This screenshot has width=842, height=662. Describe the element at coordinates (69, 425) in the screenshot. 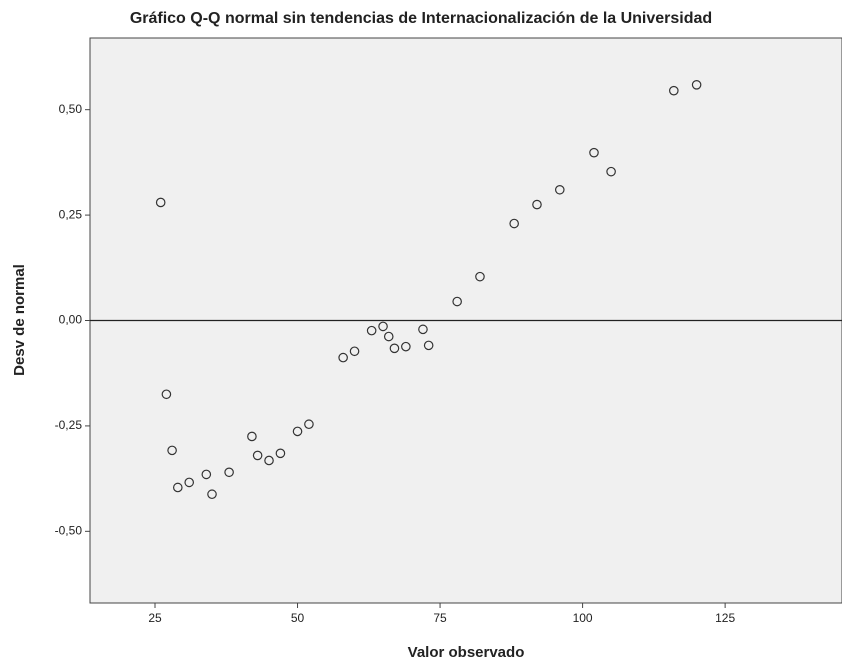

I see `y-tick-label: -0,25` at that location.